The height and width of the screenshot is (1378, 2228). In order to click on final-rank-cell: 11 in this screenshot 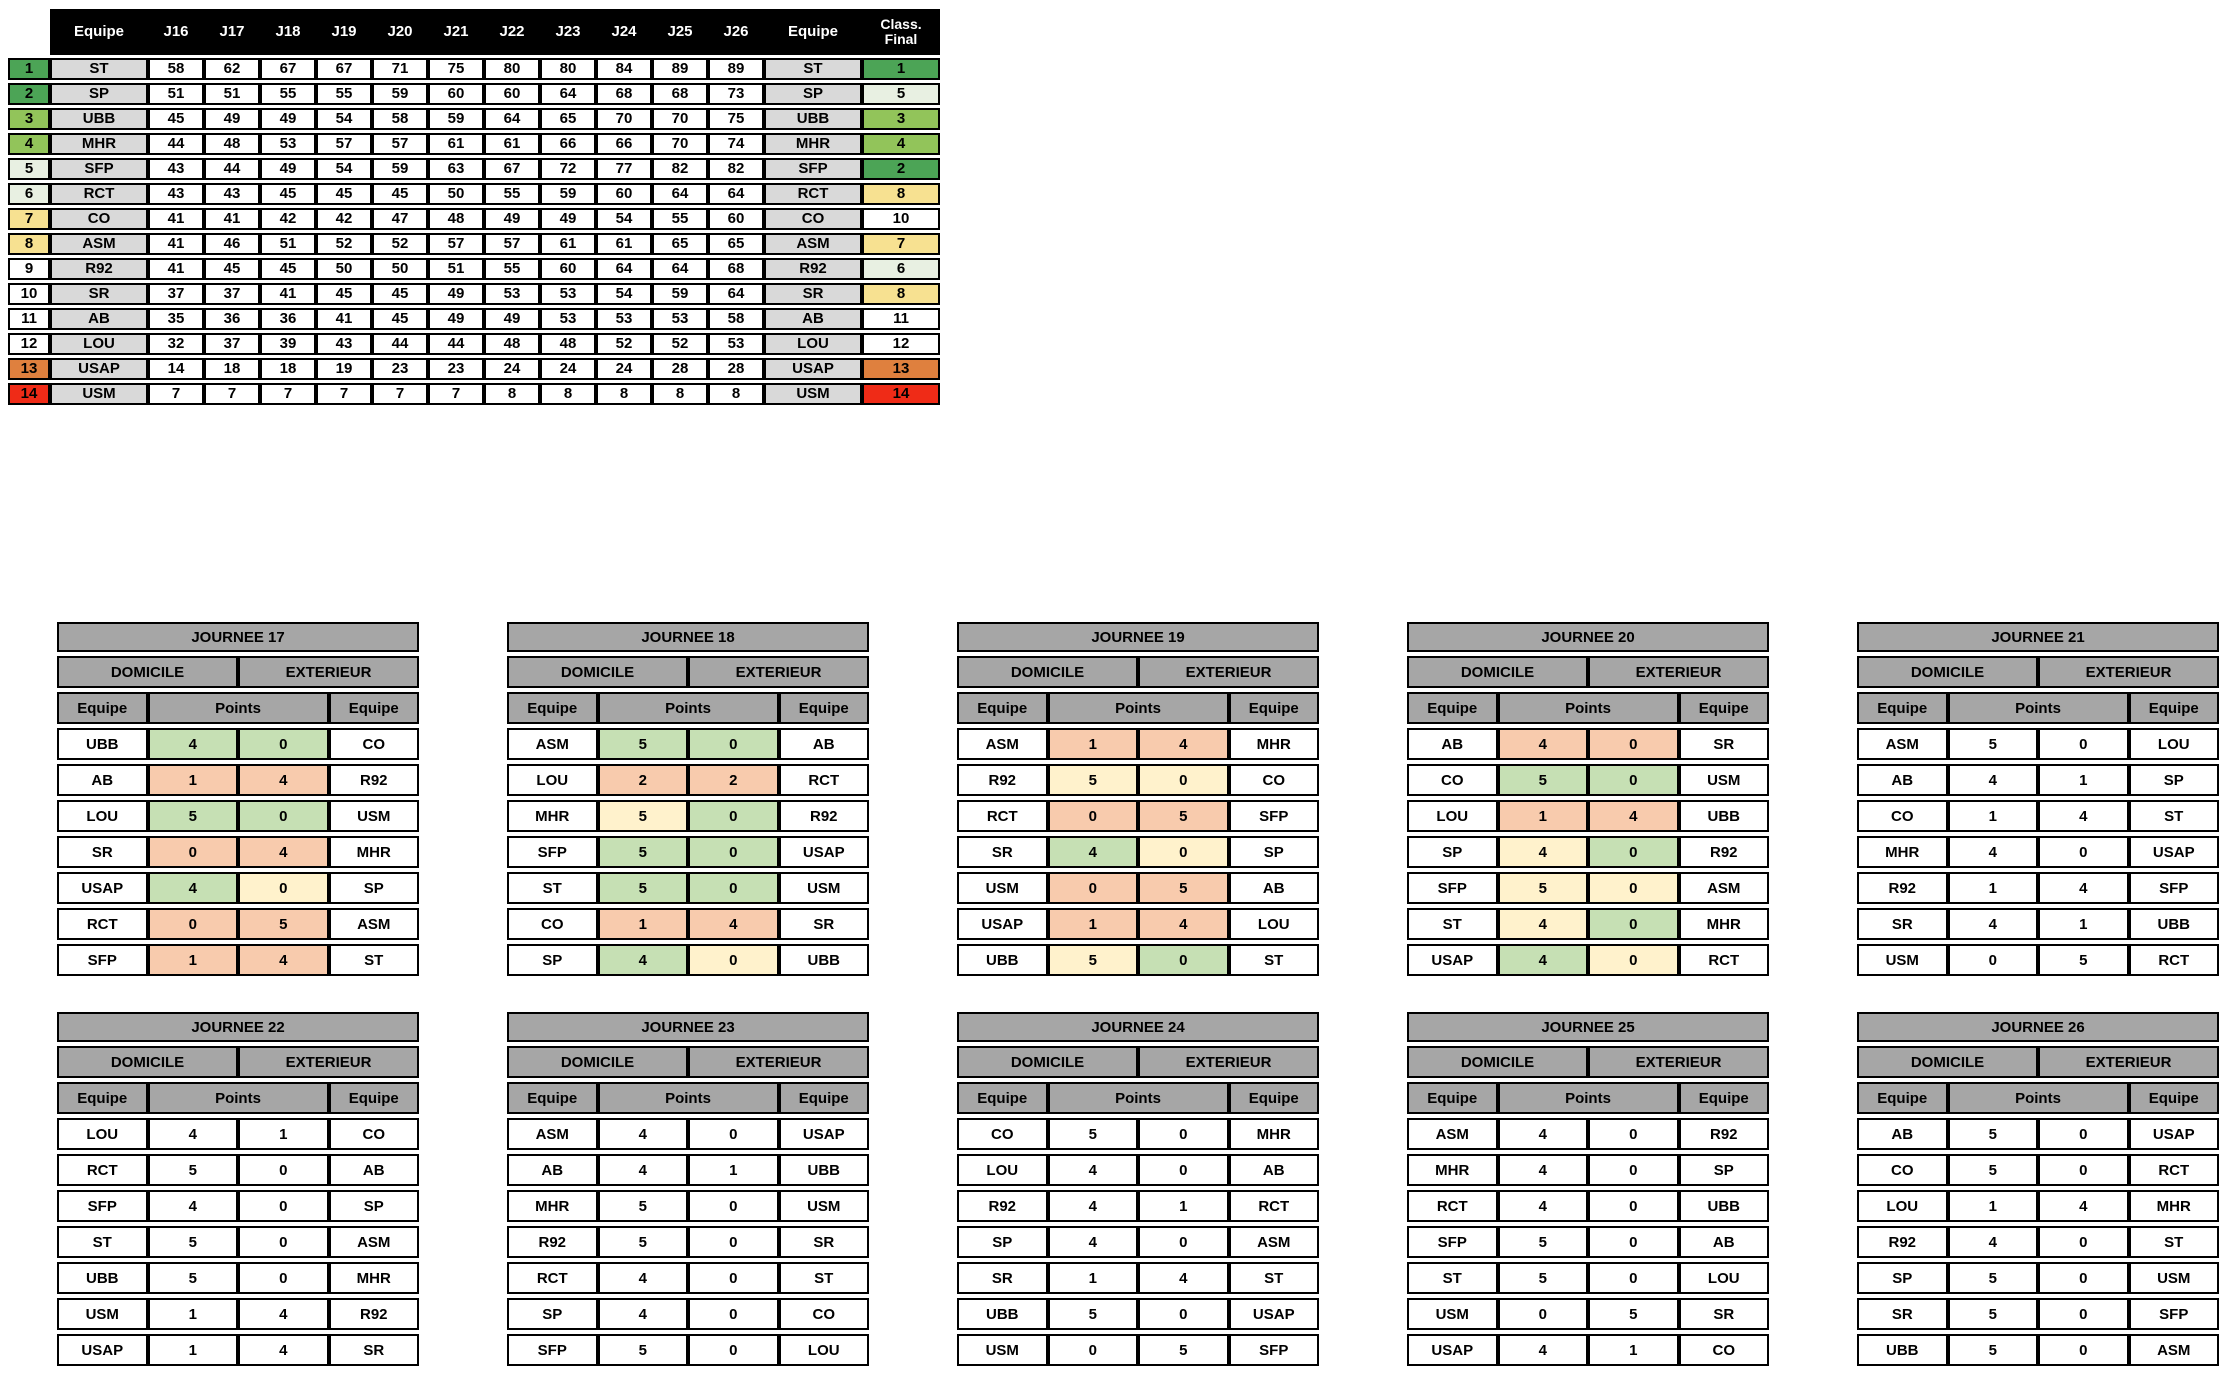, I will do `click(901, 319)`.